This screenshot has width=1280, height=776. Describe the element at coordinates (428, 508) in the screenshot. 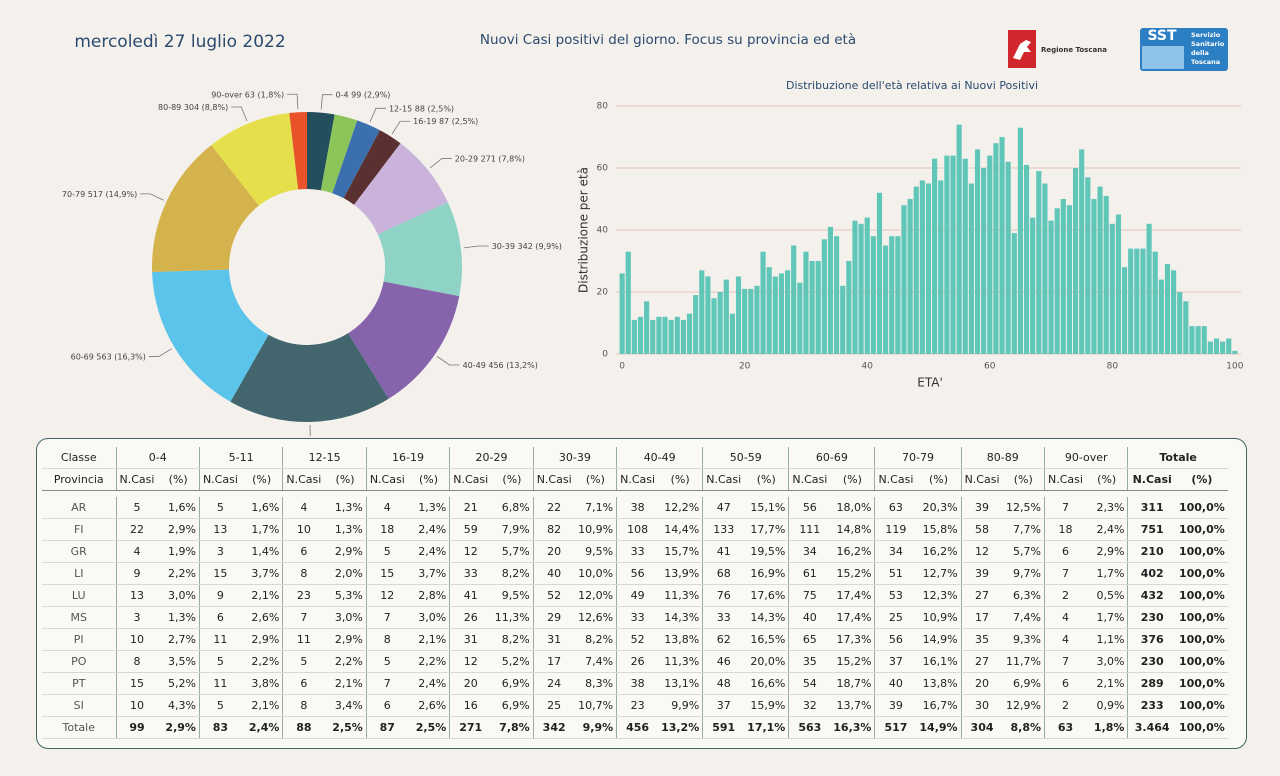

I see `value-cell: 1,3%` at that location.